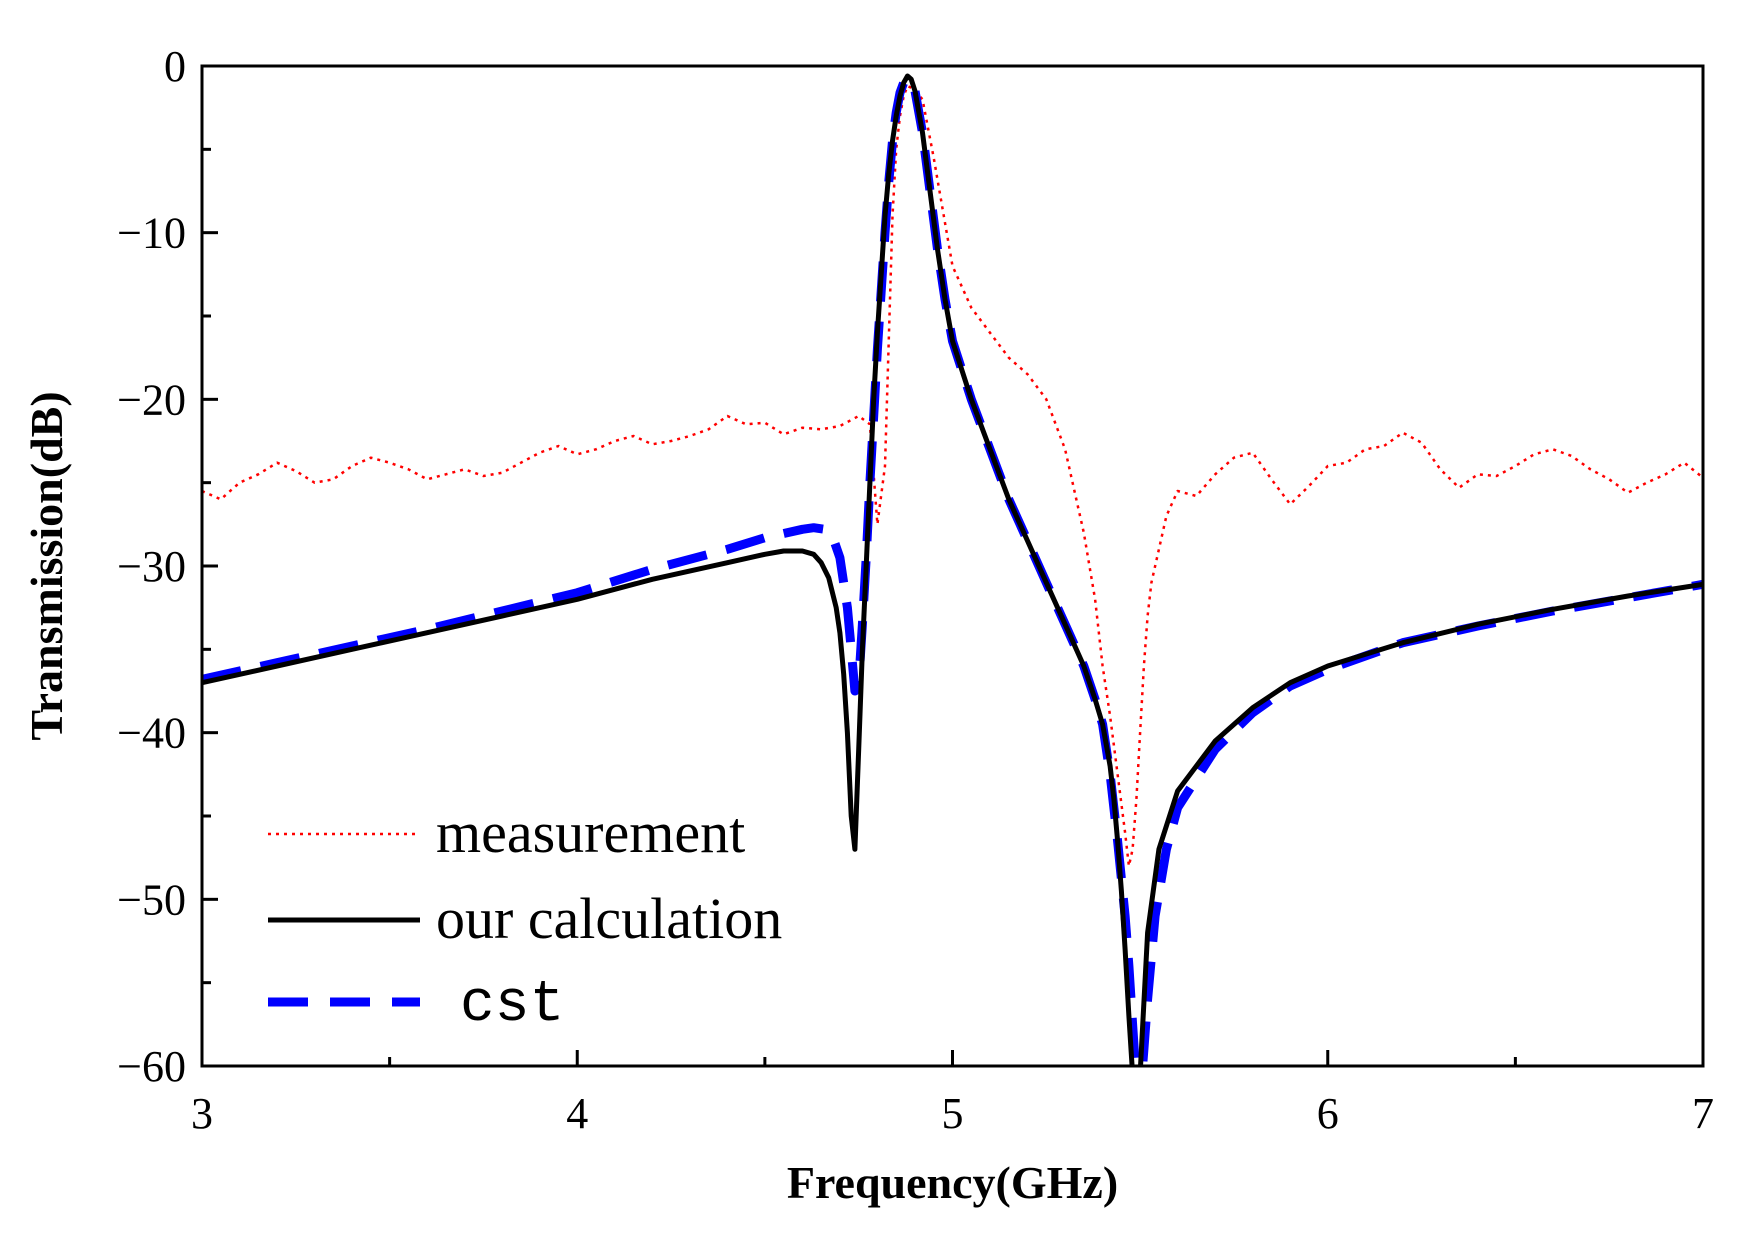 Image resolution: width=1750 pixels, height=1240 pixels. I want to click on y-tick-label: 0, so click(175, 66).